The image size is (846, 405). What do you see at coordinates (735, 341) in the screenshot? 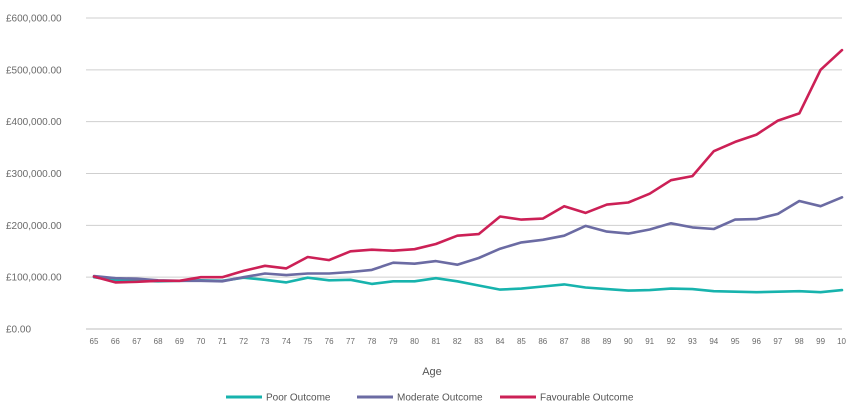
I see `x-tick-label: 95` at bounding box center [735, 341].